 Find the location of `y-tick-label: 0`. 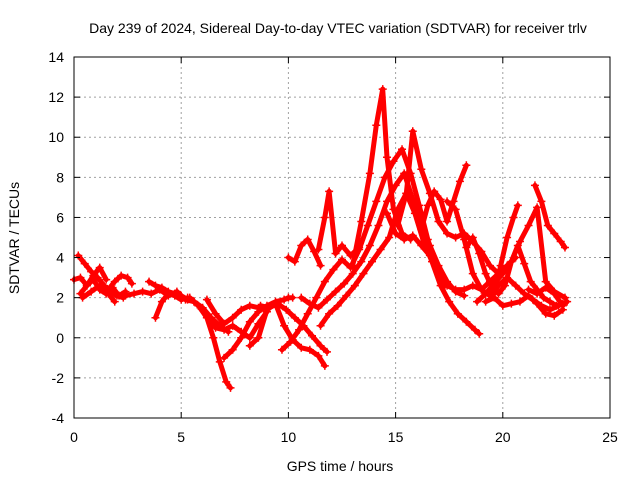

y-tick-label: 0 is located at coordinates (60, 338).